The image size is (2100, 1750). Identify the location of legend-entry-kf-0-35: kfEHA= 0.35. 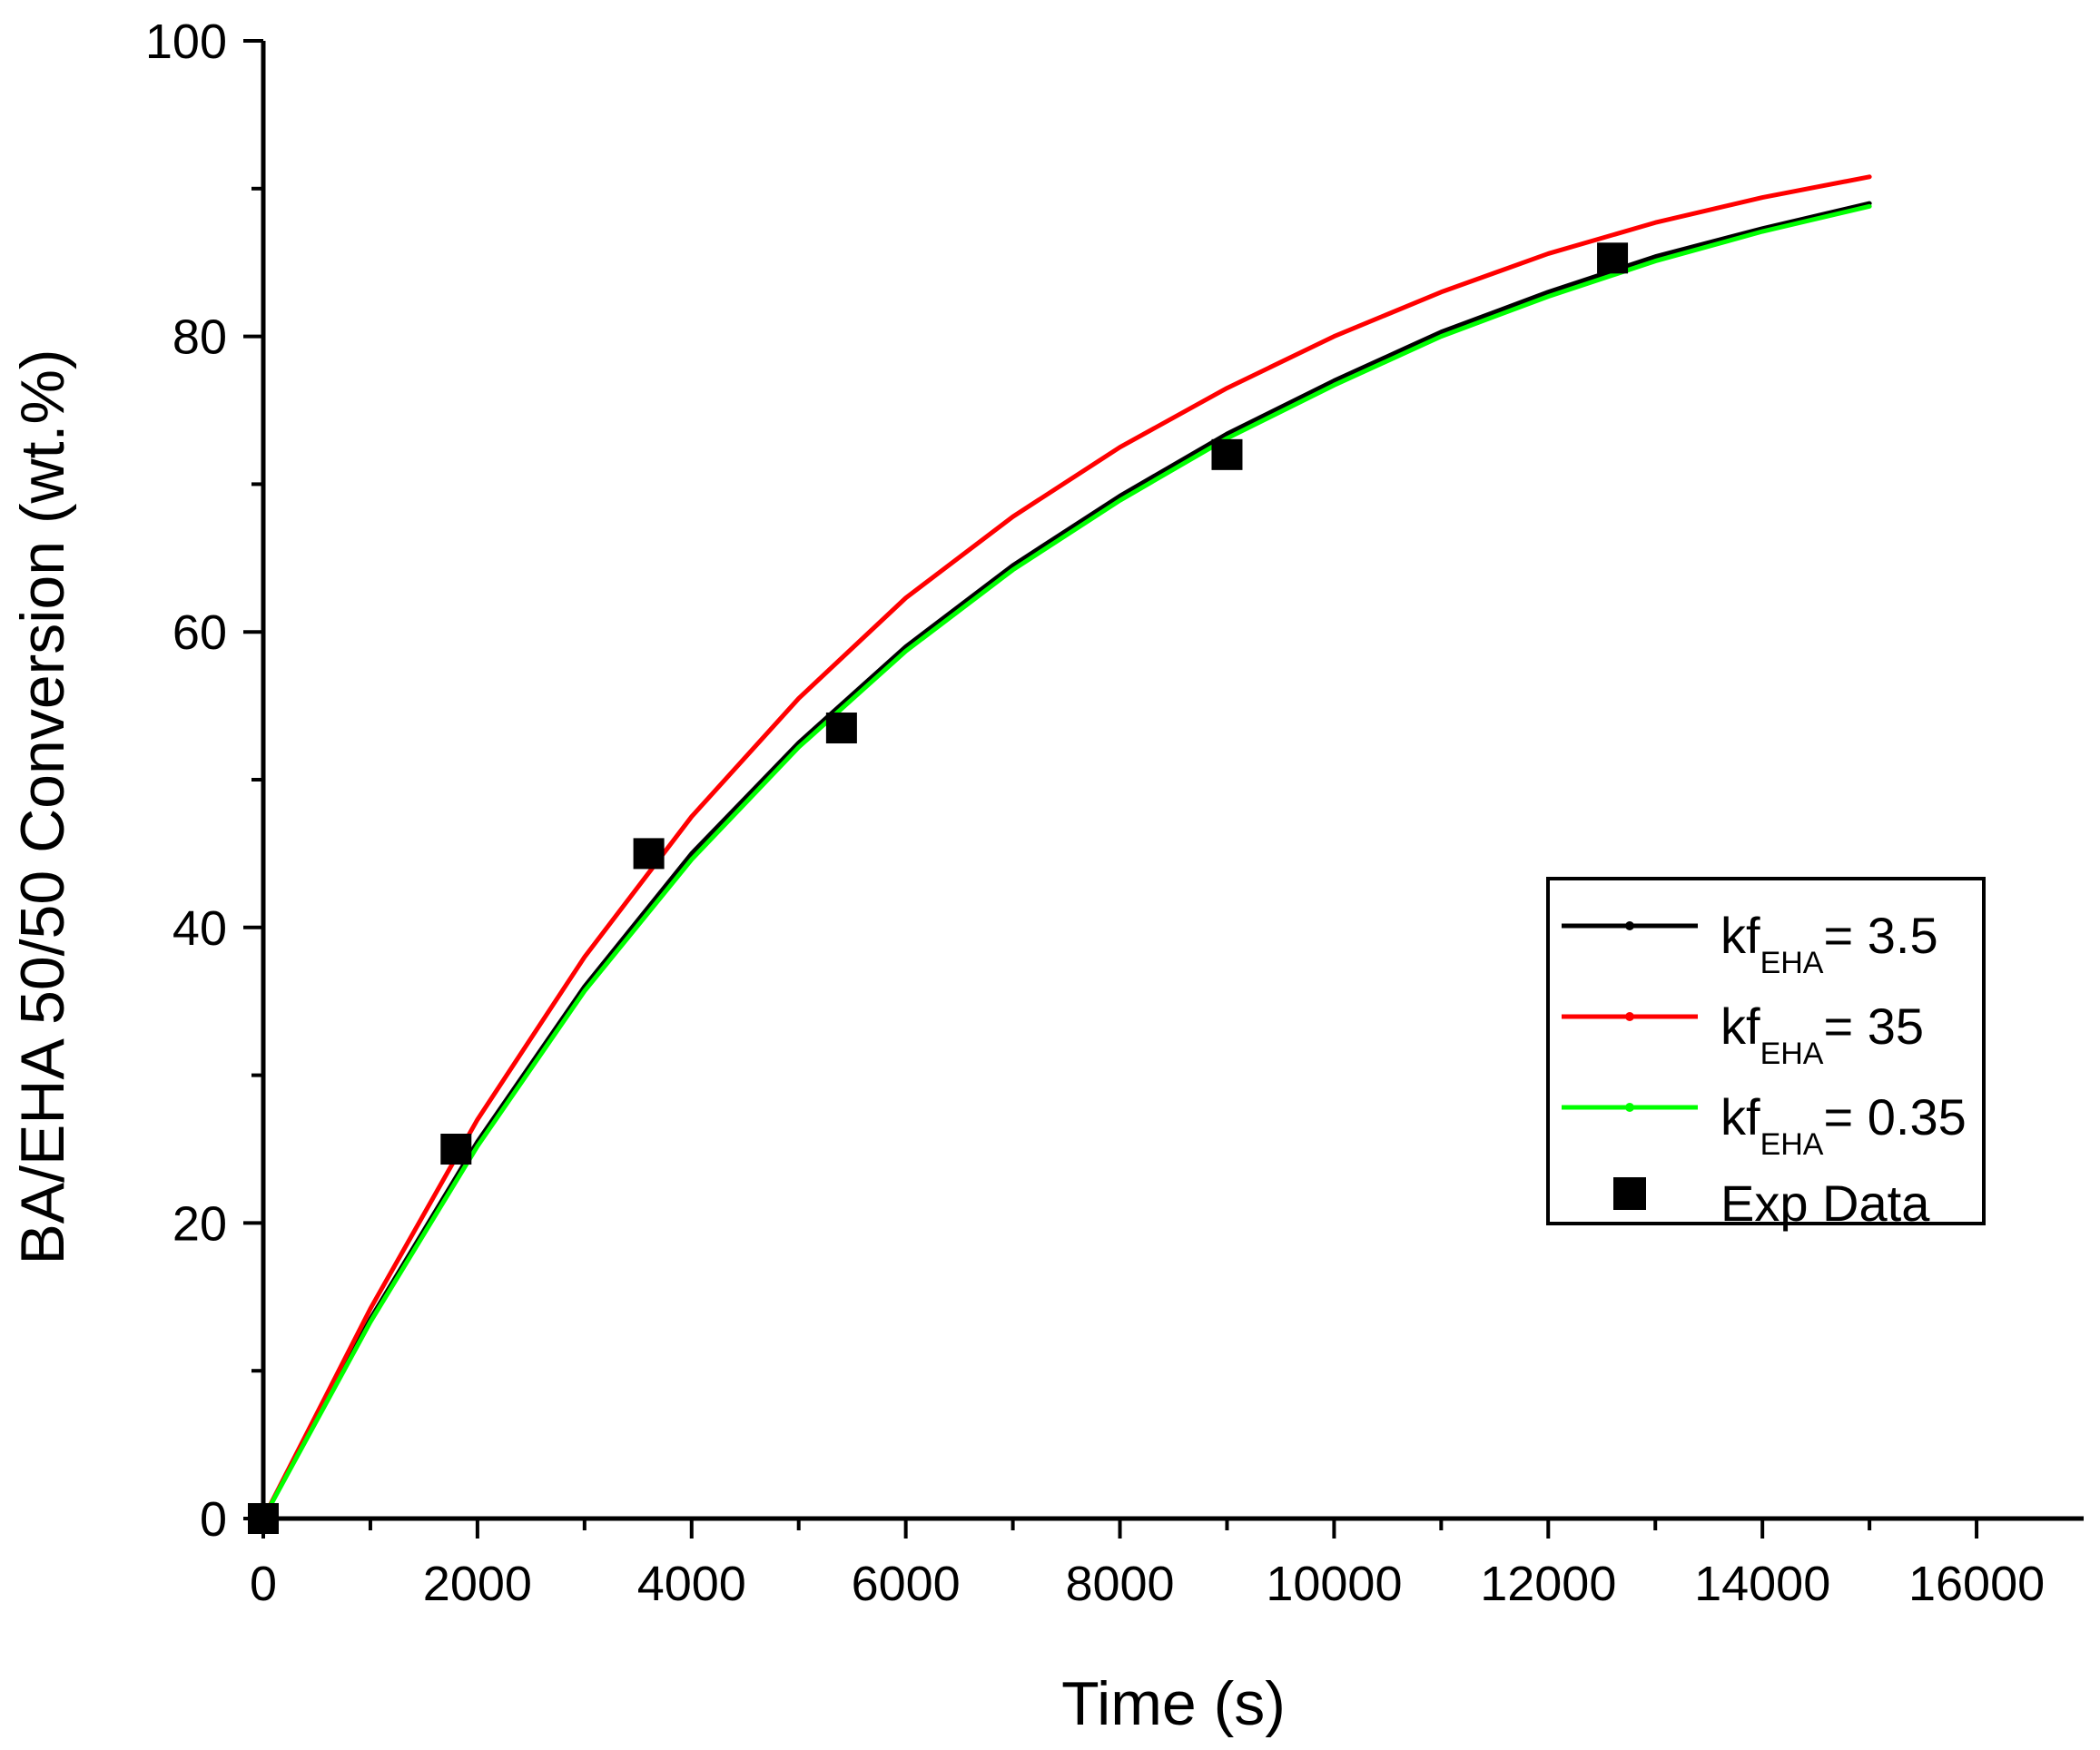
(1764, 1125).